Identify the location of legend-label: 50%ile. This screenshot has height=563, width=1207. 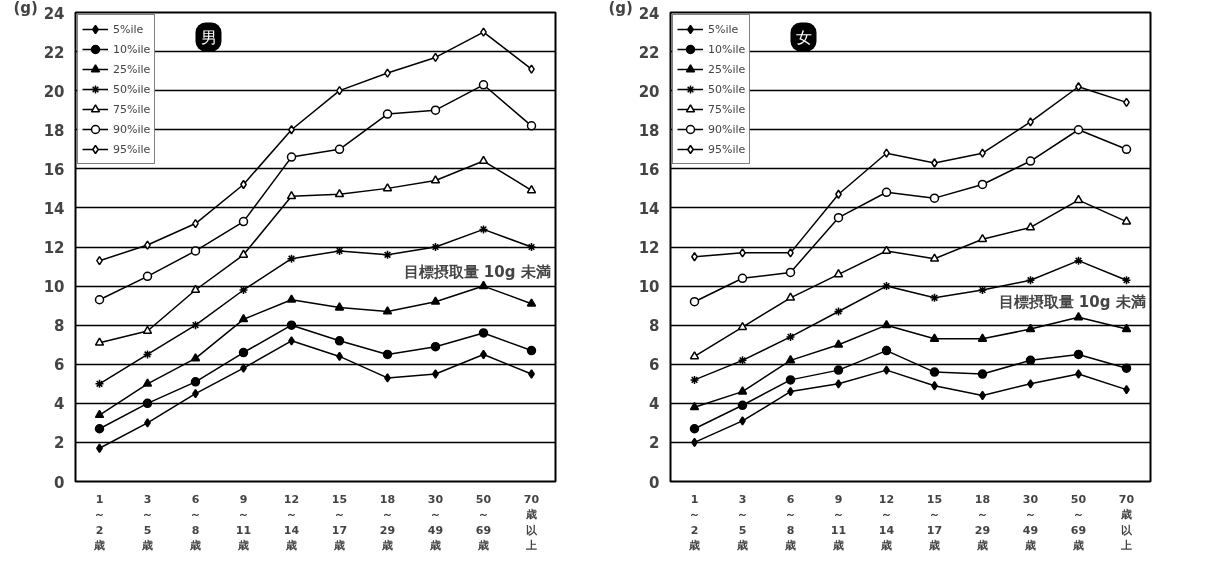
(727, 89).